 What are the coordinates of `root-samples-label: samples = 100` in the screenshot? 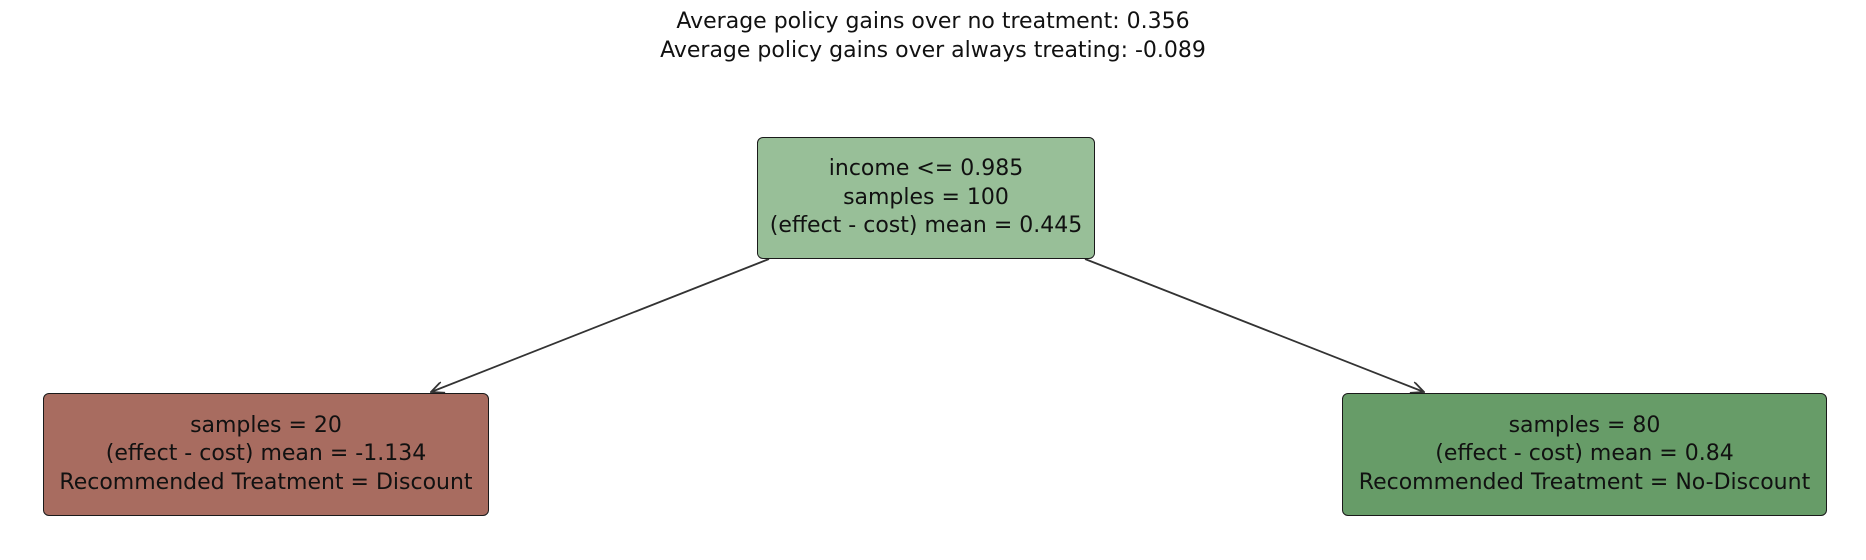 It's located at (926, 197).